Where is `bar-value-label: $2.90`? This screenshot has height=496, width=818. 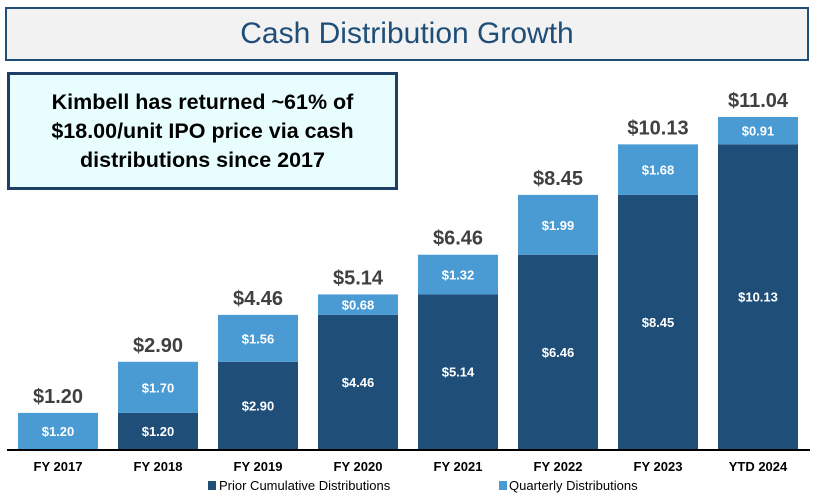 bar-value-label: $2.90 is located at coordinates (258, 405).